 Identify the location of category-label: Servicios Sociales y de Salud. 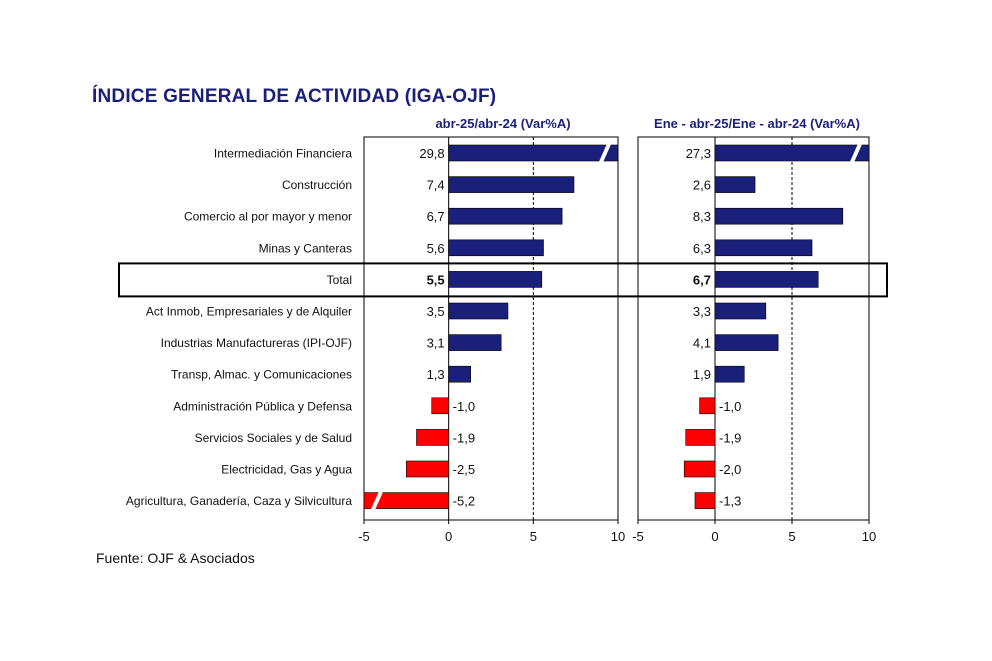
(273, 438).